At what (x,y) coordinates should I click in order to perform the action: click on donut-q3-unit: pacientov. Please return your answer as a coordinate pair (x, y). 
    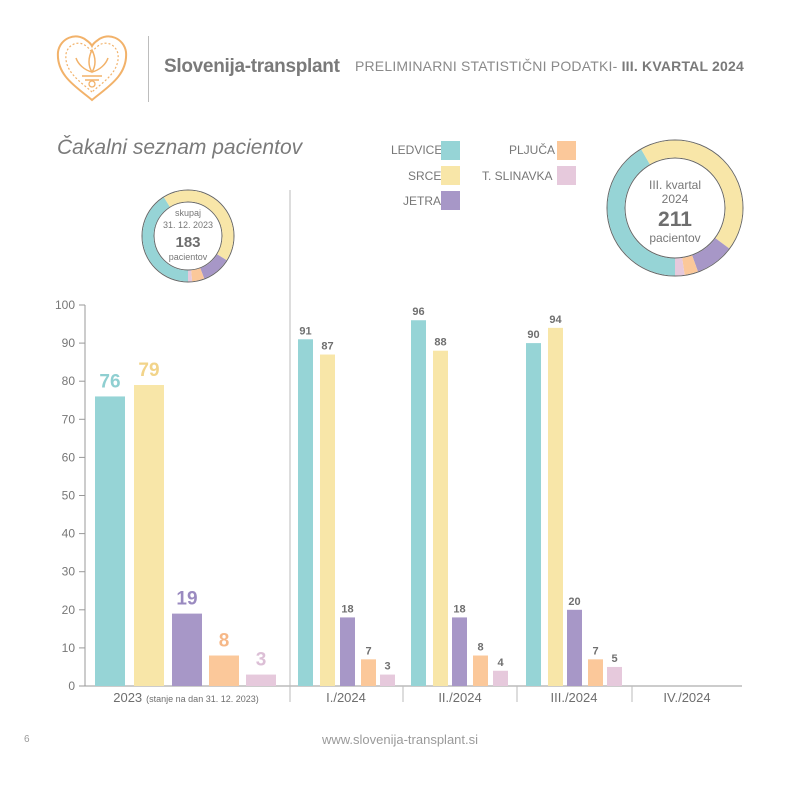
    Looking at the image, I should click on (674, 238).